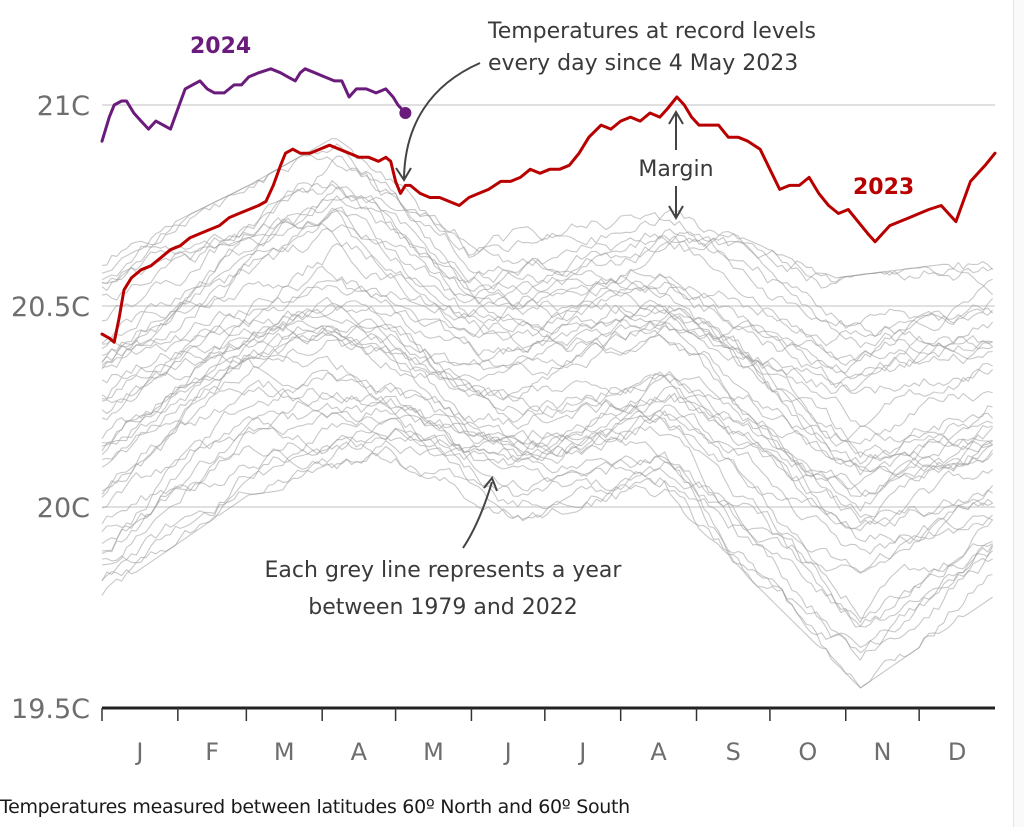 The width and height of the screenshot is (1024, 827). Describe the element at coordinates (50, 408) in the screenshot. I see `y-axis: 21C 20.5C 20C 19.5C` at that location.